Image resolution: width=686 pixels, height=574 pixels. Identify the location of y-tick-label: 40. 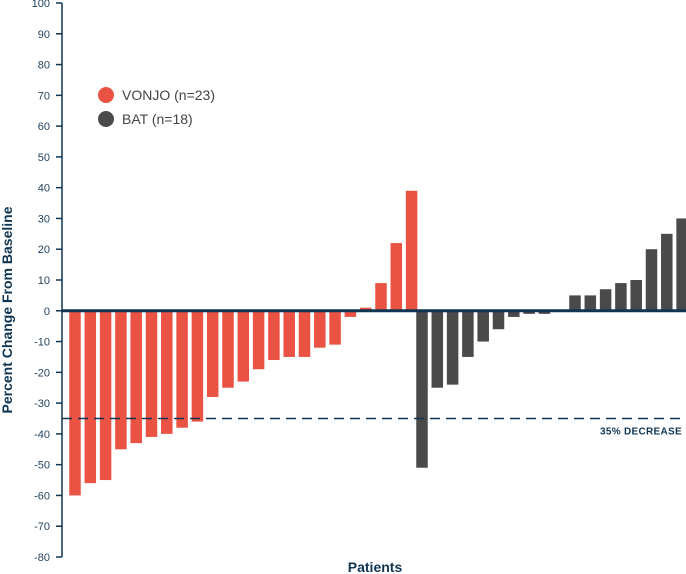
(44, 189).